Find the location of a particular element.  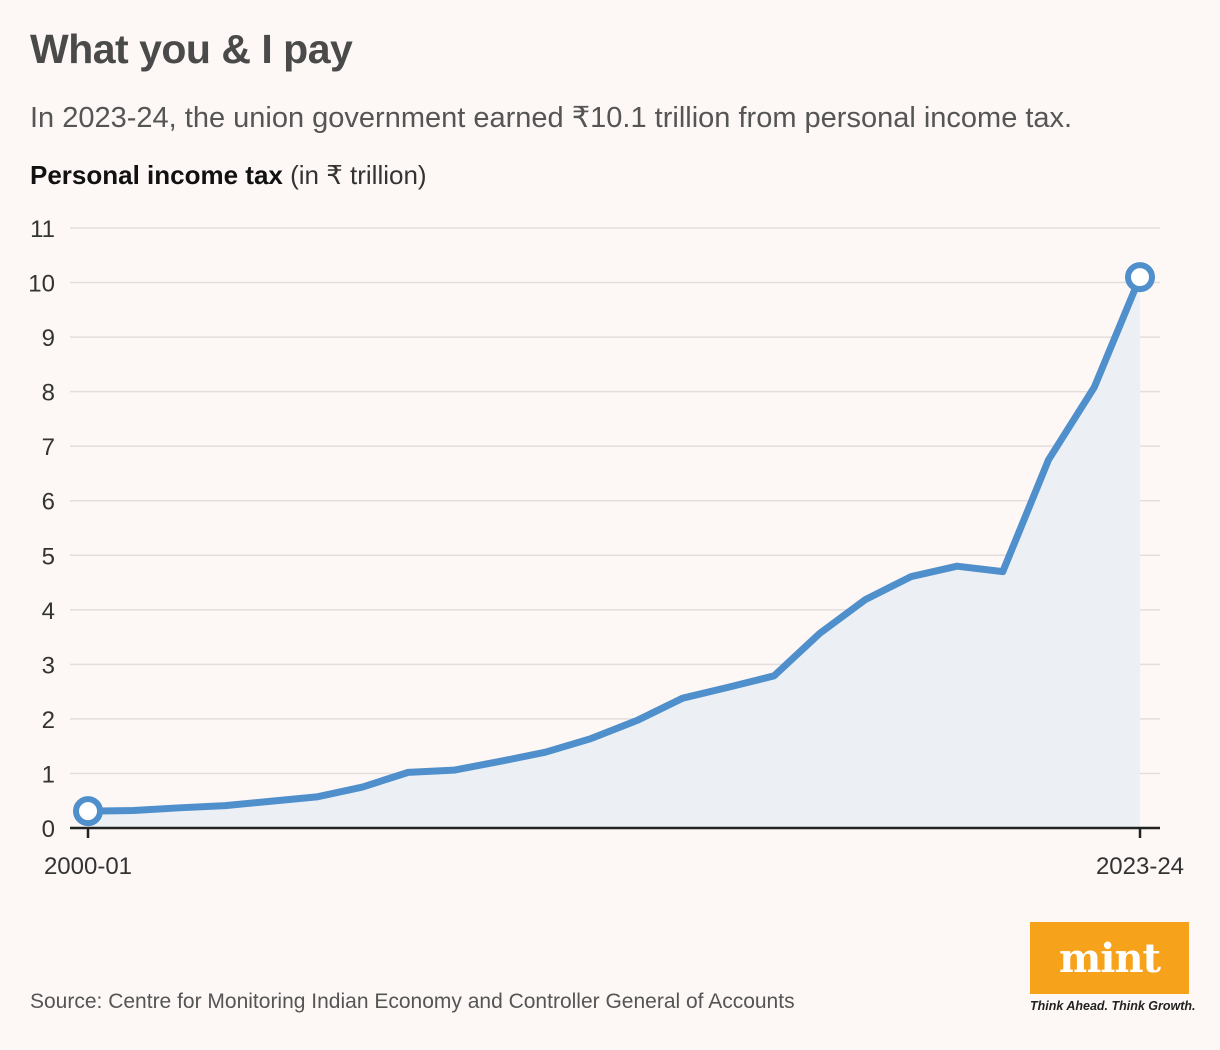

y-tick-label-4: 4 is located at coordinates (48, 611).